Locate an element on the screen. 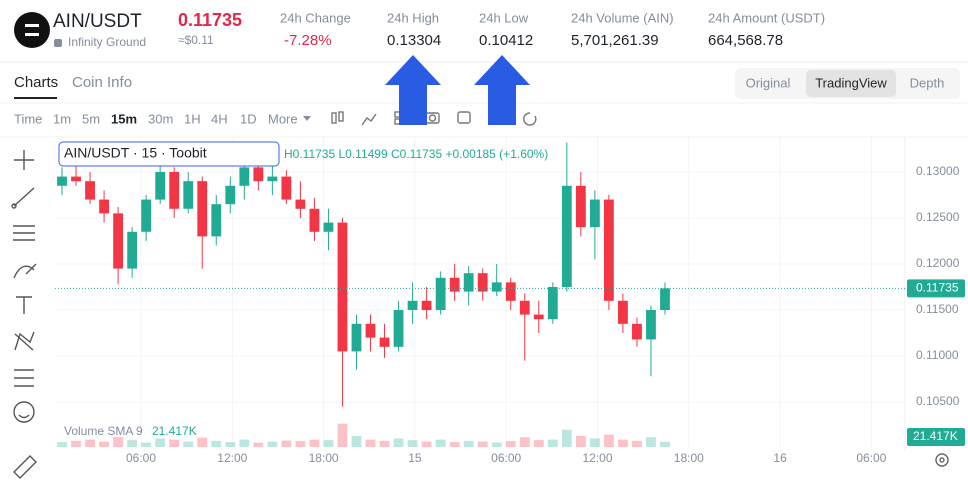 The height and width of the screenshot is (481, 968). stat-label: 24h Amount (USDT) is located at coordinates (766, 17).